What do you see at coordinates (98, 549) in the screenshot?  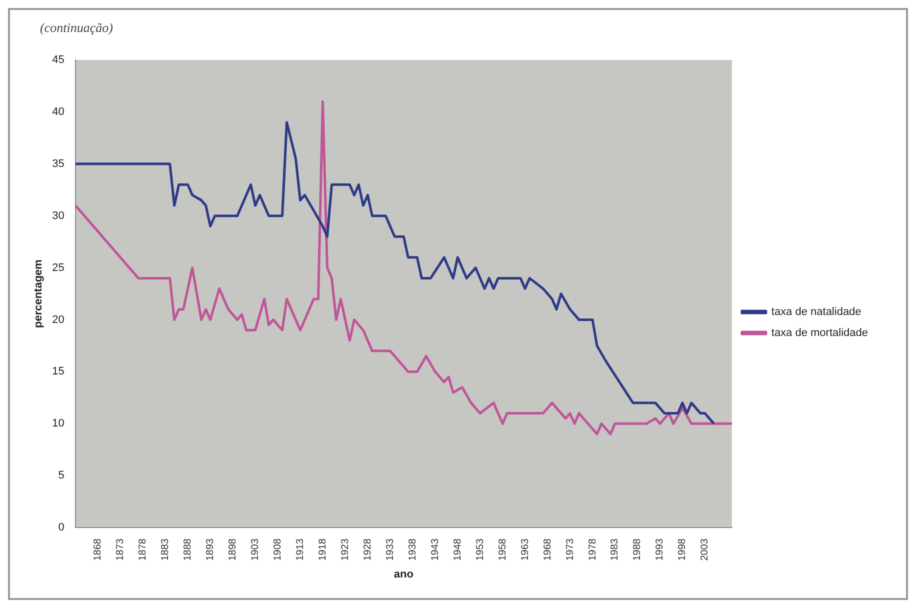 I see `x-tick-label: 1868` at bounding box center [98, 549].